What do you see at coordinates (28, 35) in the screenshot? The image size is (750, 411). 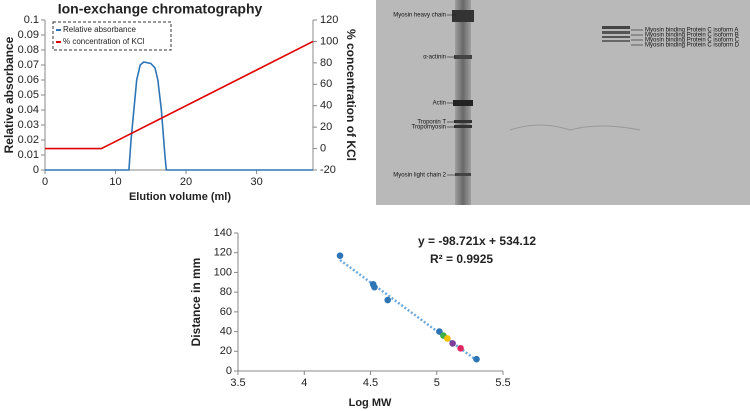 I see `y-tick-label: 0.09` at bounding box center [28, 35].